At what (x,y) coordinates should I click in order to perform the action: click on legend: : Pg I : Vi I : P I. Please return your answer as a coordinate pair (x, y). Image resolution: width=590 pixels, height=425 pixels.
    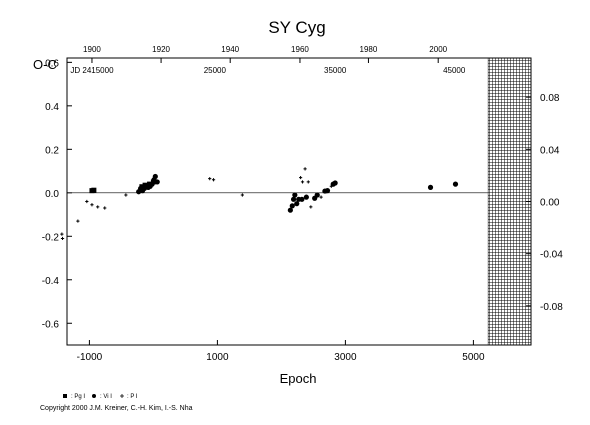
    Looking at the image, I should click on (100, 397).